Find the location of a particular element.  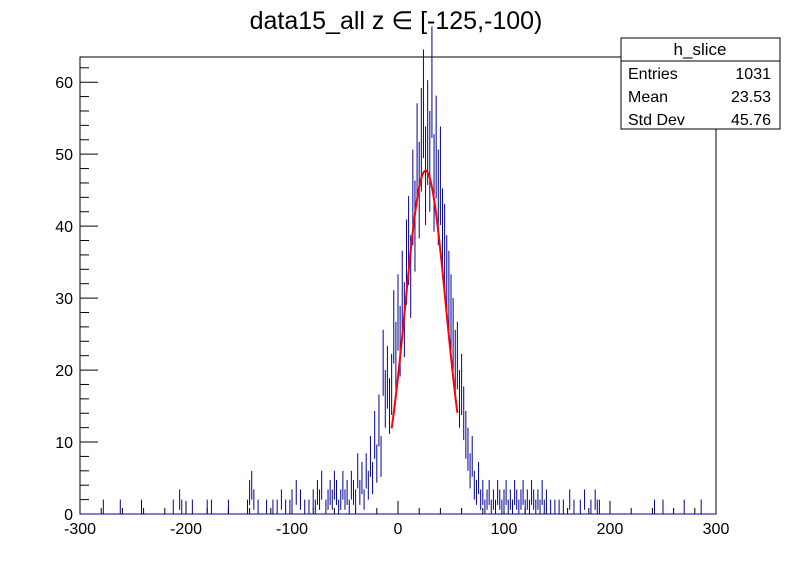

y-tick-label: 40 is located at coordinates (64, 227).